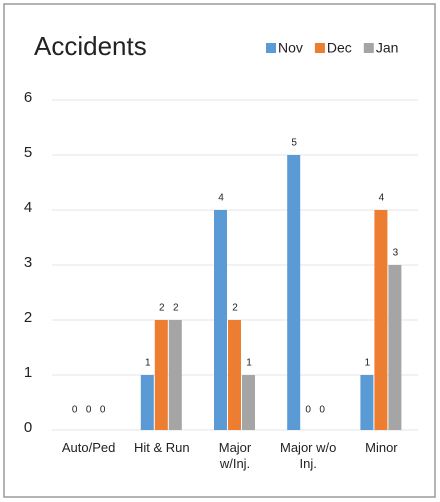  I want to click on y-tick-label: 2, so click(28, 317).